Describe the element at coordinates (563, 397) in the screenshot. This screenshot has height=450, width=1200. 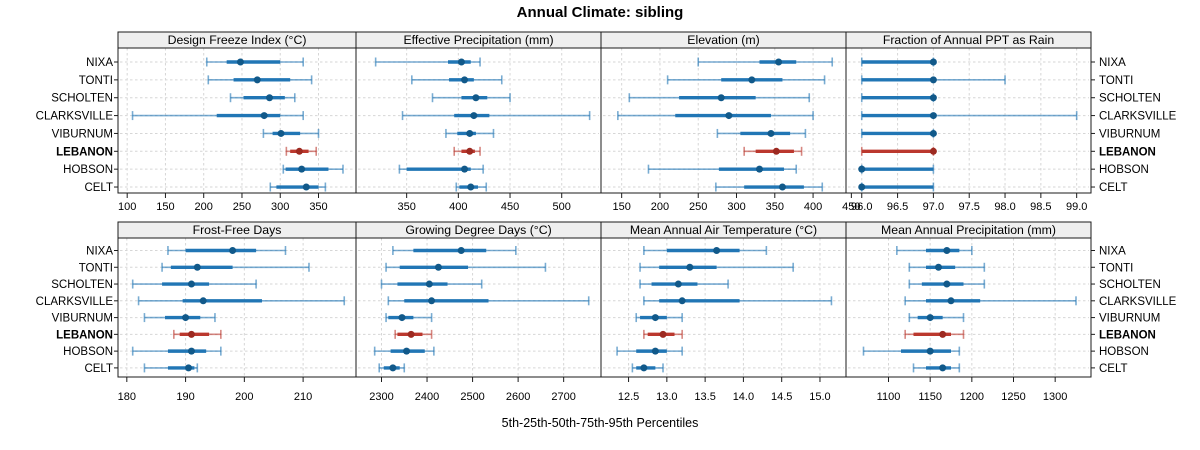
I see `x-tick-label: 2700` at that location.